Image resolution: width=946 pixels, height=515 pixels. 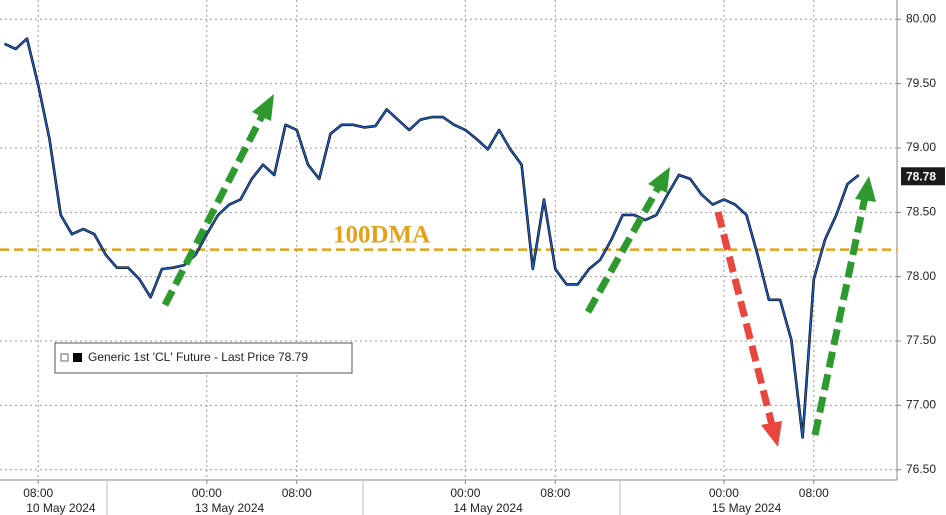 I want to click on legend-swatch, so click(x=77, y=357).